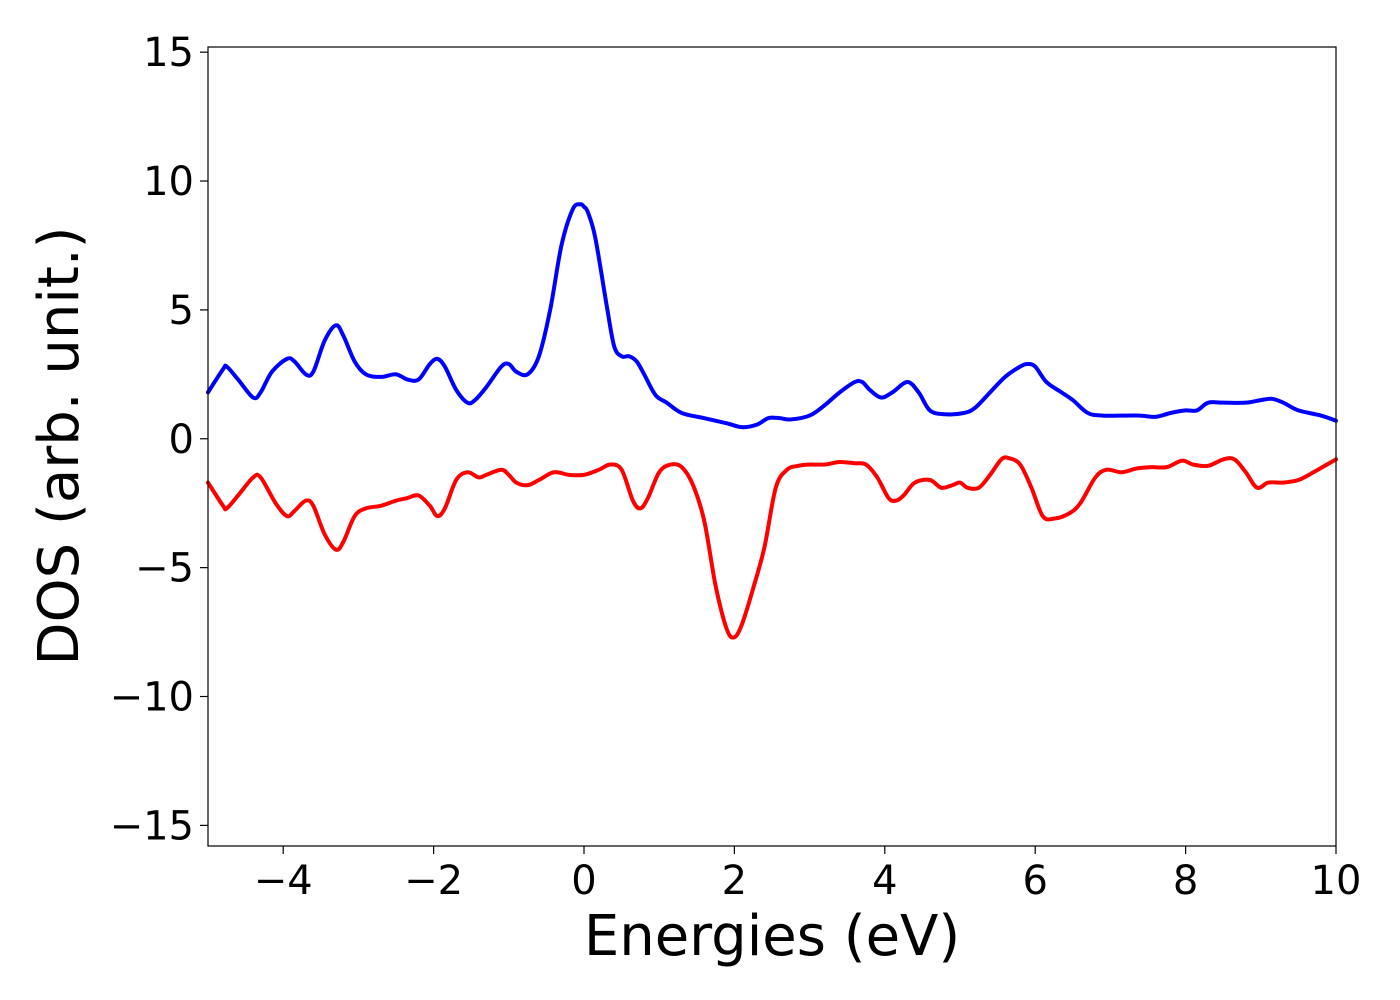 The height and width of the screenshot is (1000, 1400). I want to click on x-tick-label: 10, so click(1336, 881).